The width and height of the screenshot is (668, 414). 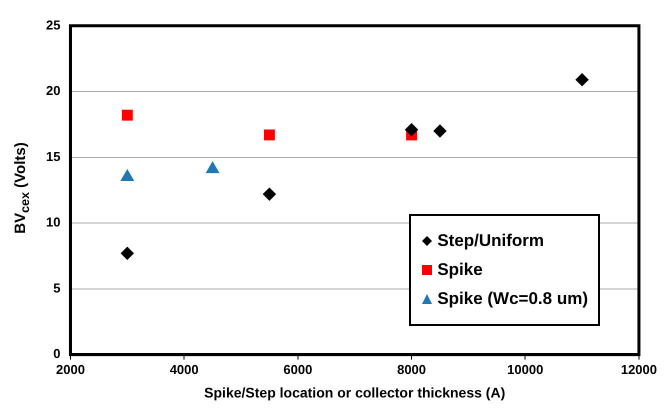 I want to click on x-axis-title: Spike/Step location or collector thickness (A), so click(x=355, y=392).